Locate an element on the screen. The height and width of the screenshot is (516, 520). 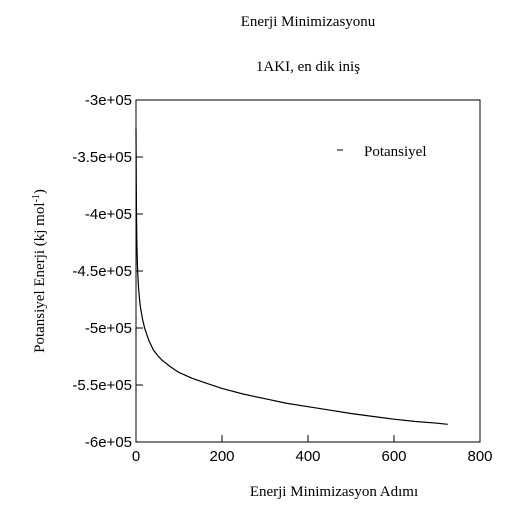
y-axis-label-close: ) is located at coordinates (40, 191).